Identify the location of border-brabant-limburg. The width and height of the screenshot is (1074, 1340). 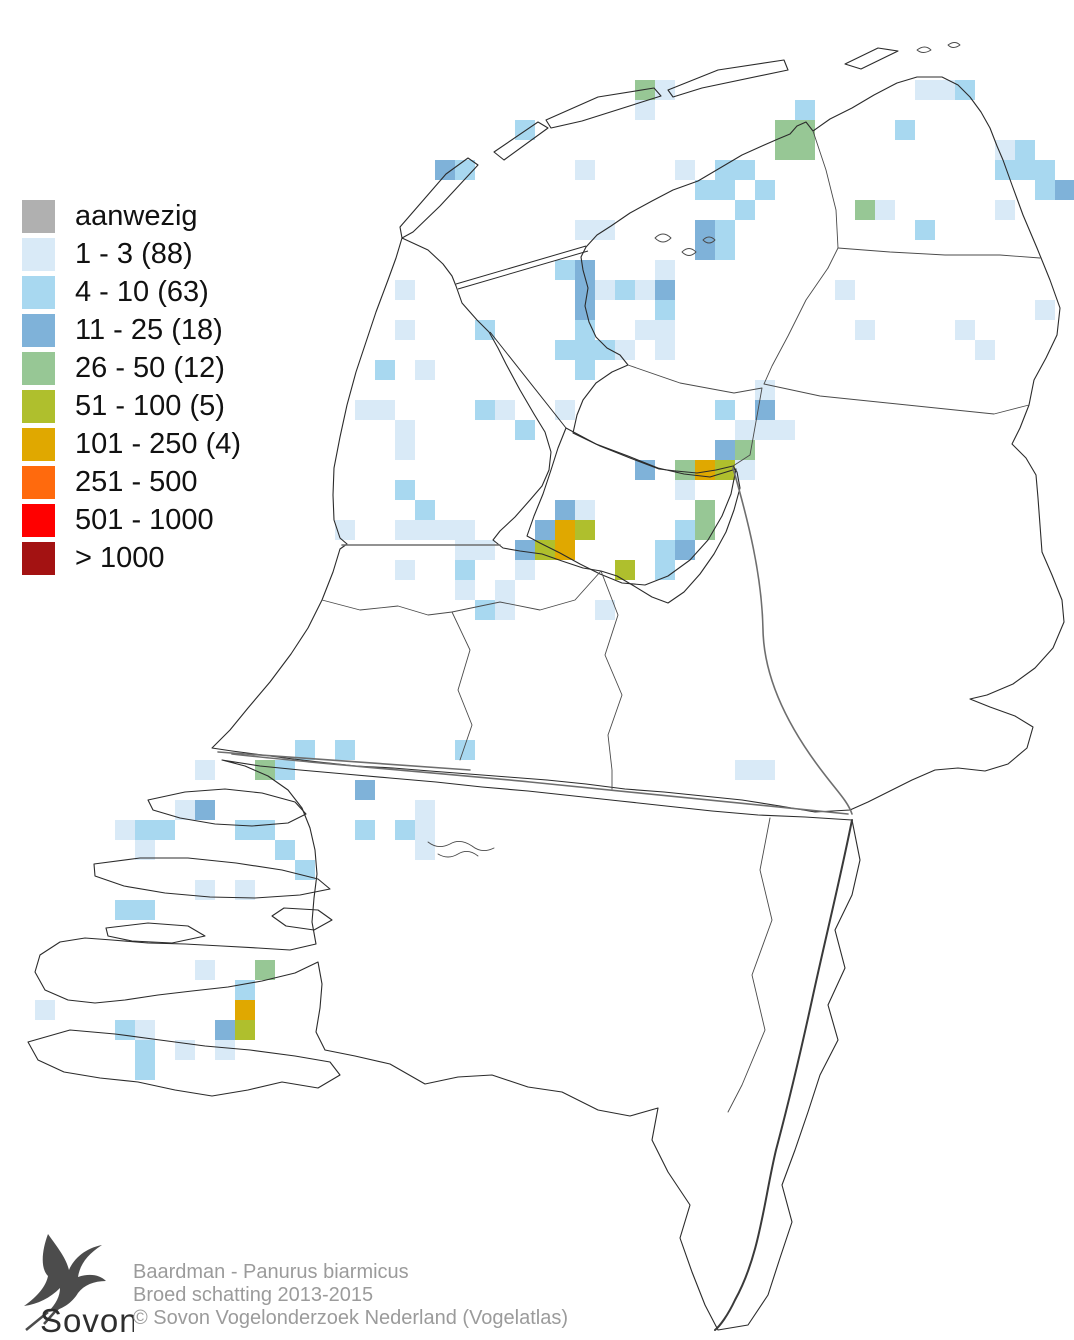
(750, 965).